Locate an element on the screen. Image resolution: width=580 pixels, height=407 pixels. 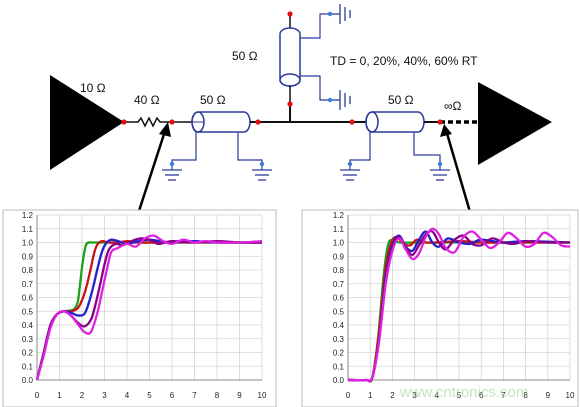
series-resistor is located at coordinates (148, 122).